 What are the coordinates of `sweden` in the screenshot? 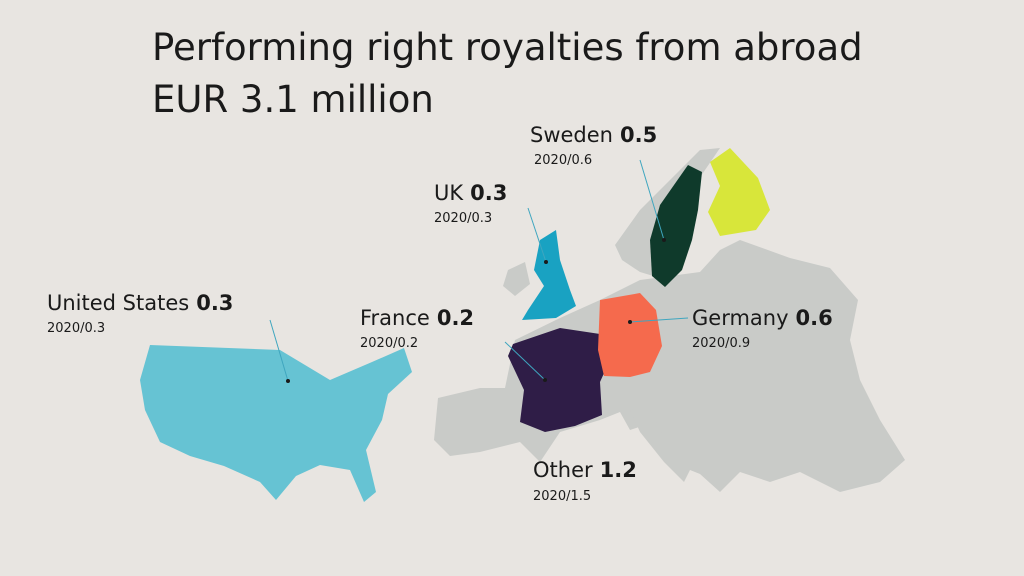 It's located at (676, 226).